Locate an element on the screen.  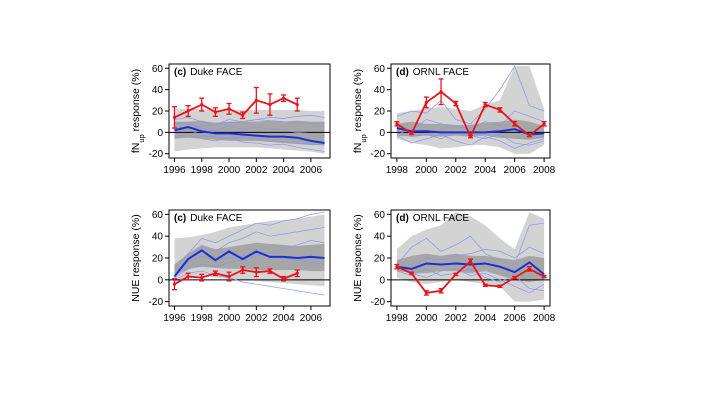
y-axis-label-main: fN is located at coordinates (136, 148).